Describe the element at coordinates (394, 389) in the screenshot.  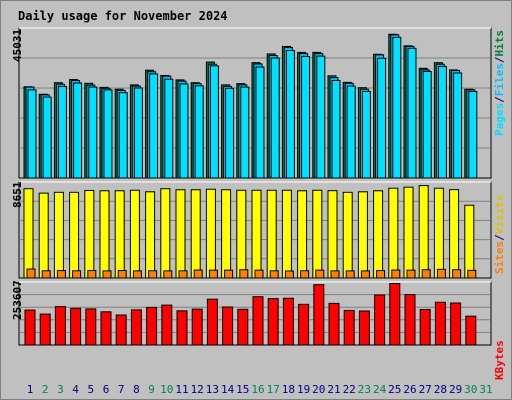
I see `day-label-25: 25` at that location.